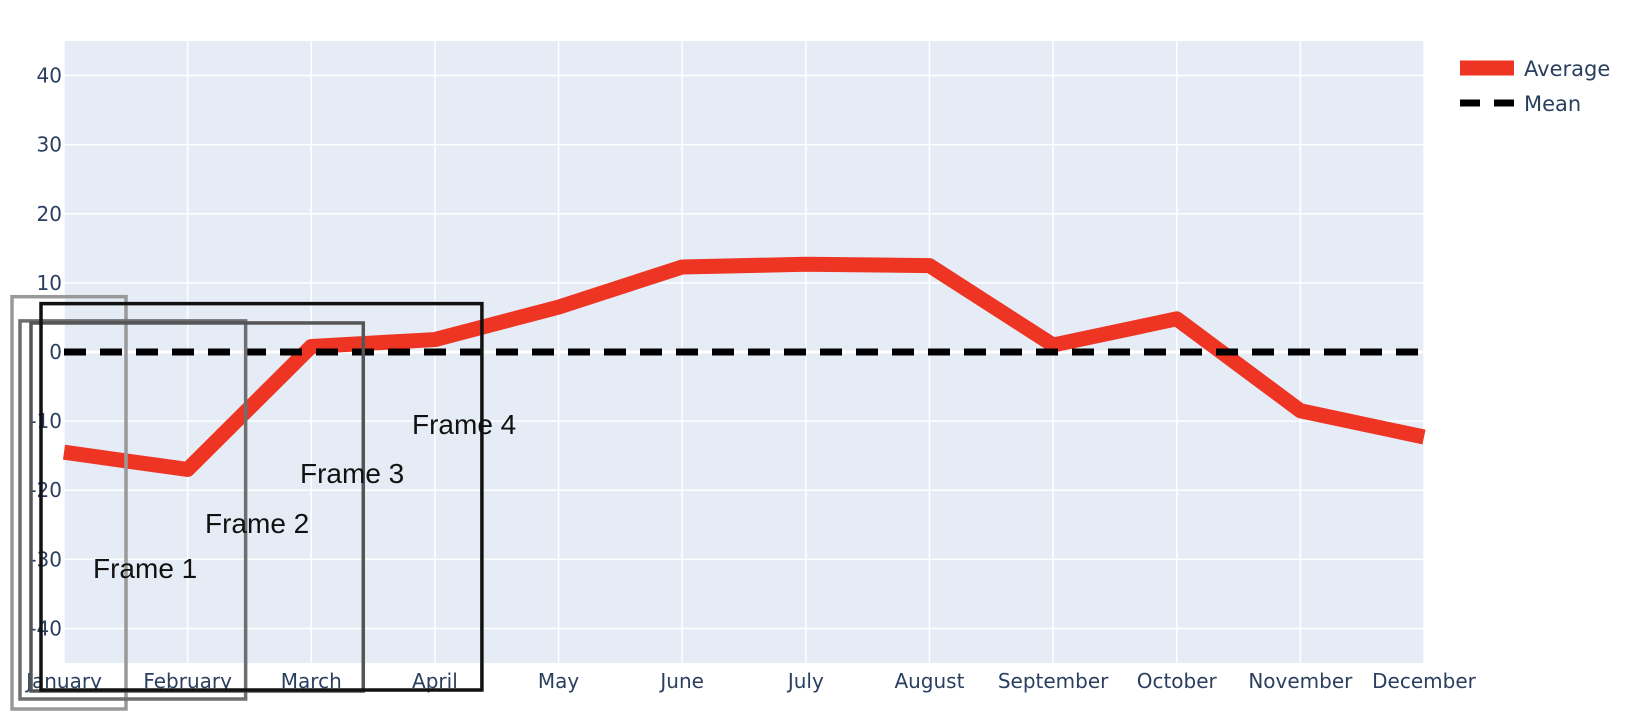 This screenshot has height=724, width=1630. What do you see at coordinates (929, 681) in the screenshot?
I see `x-tick-label: August` at bounding box center [929, 681].